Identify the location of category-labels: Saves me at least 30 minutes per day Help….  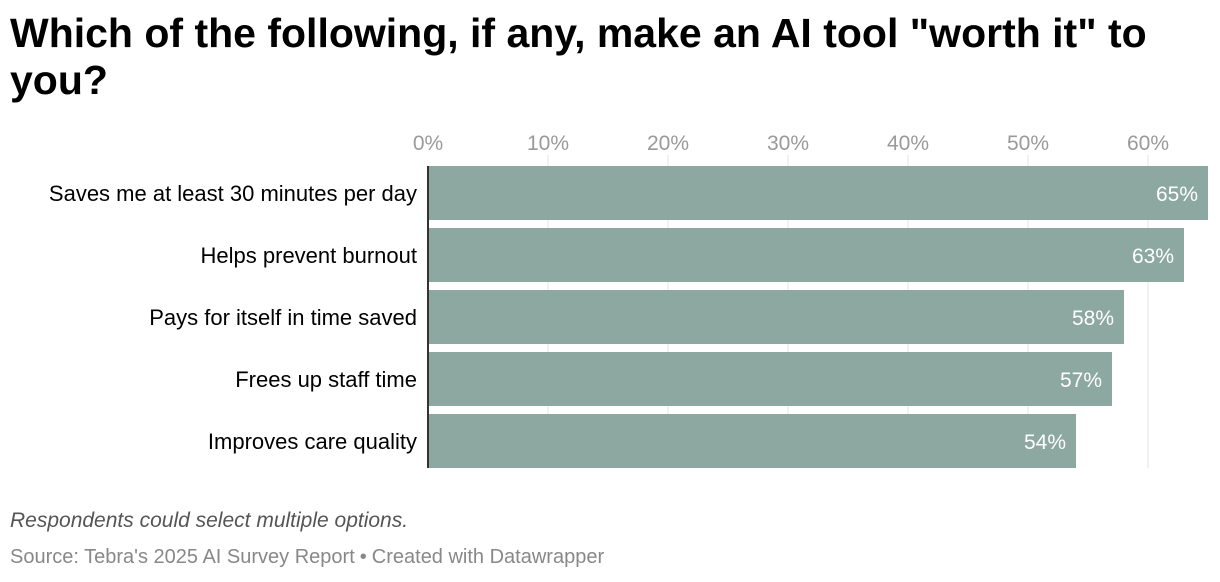
(233, 317).